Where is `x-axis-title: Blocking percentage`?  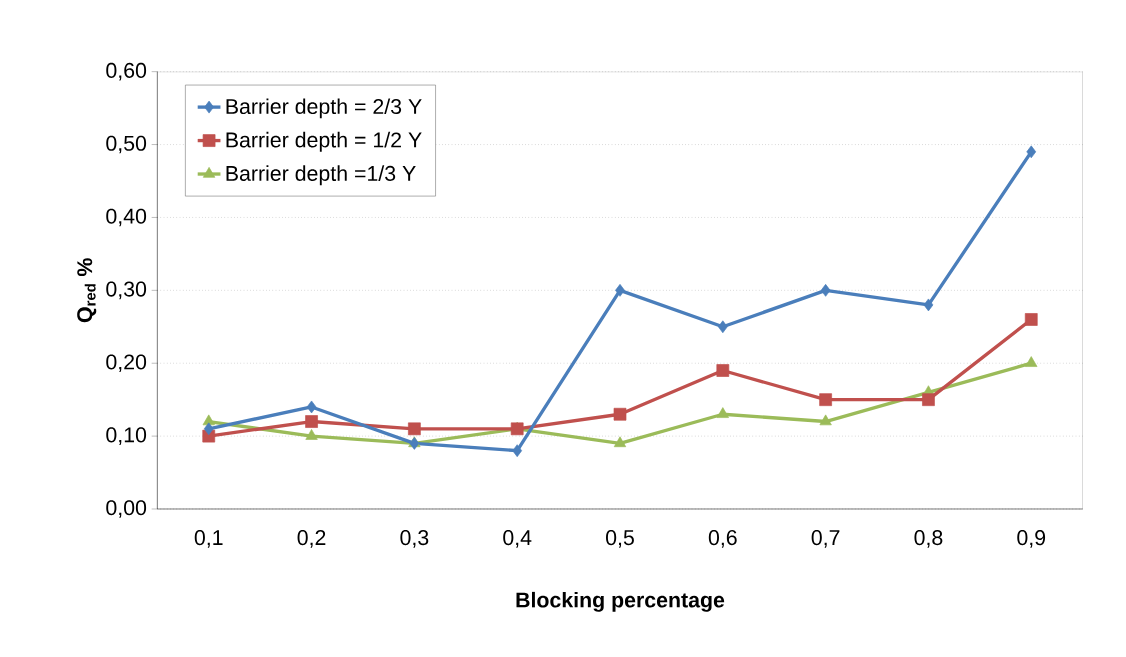 x-axis-title: Blocking percentage is located at coordinates (620, 601).